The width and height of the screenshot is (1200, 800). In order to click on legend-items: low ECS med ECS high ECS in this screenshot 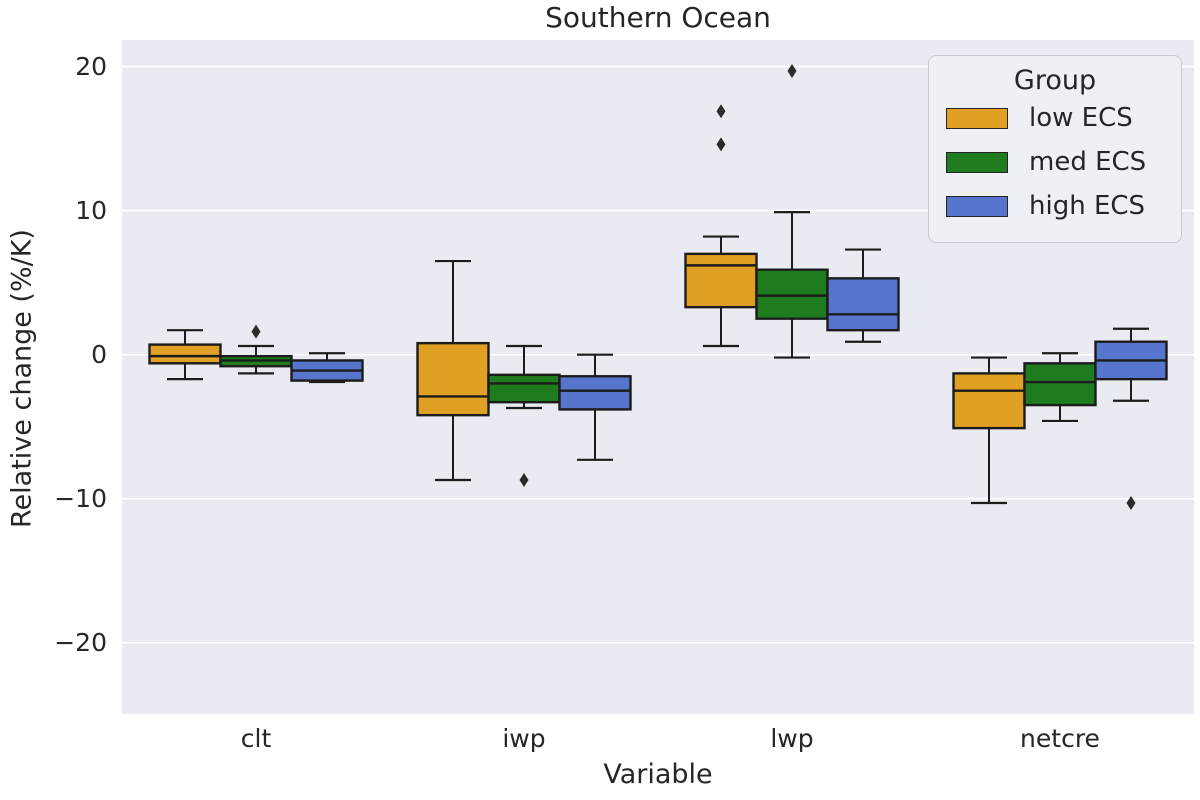, I will do `click(1055, 162)`.